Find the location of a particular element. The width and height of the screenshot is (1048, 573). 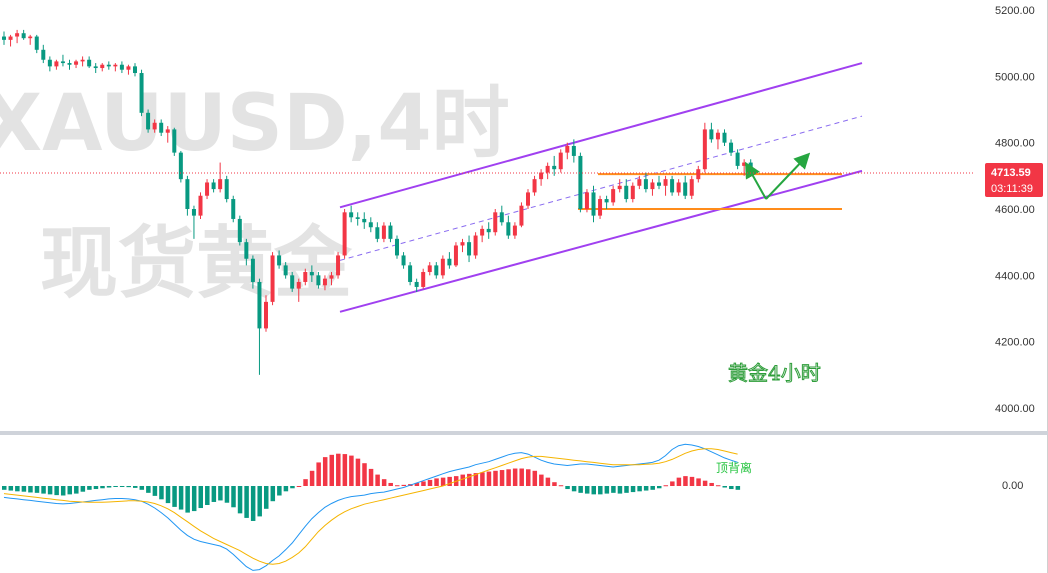

channel-lower-line is located at coordinates (601, 241).